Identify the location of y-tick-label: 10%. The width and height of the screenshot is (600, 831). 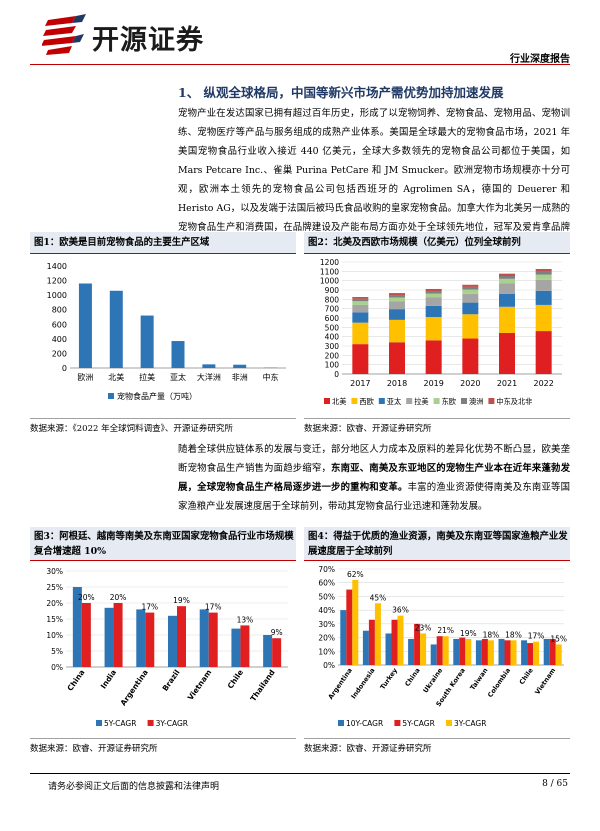
(54, 635).